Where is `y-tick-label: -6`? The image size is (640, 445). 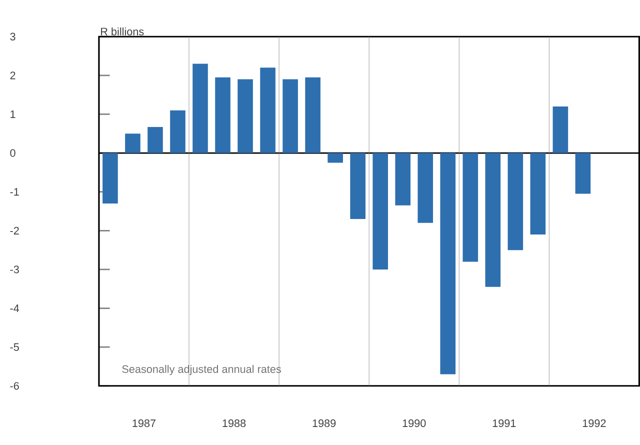
y-tick-label: -6 is located at coordinates (14, 386).